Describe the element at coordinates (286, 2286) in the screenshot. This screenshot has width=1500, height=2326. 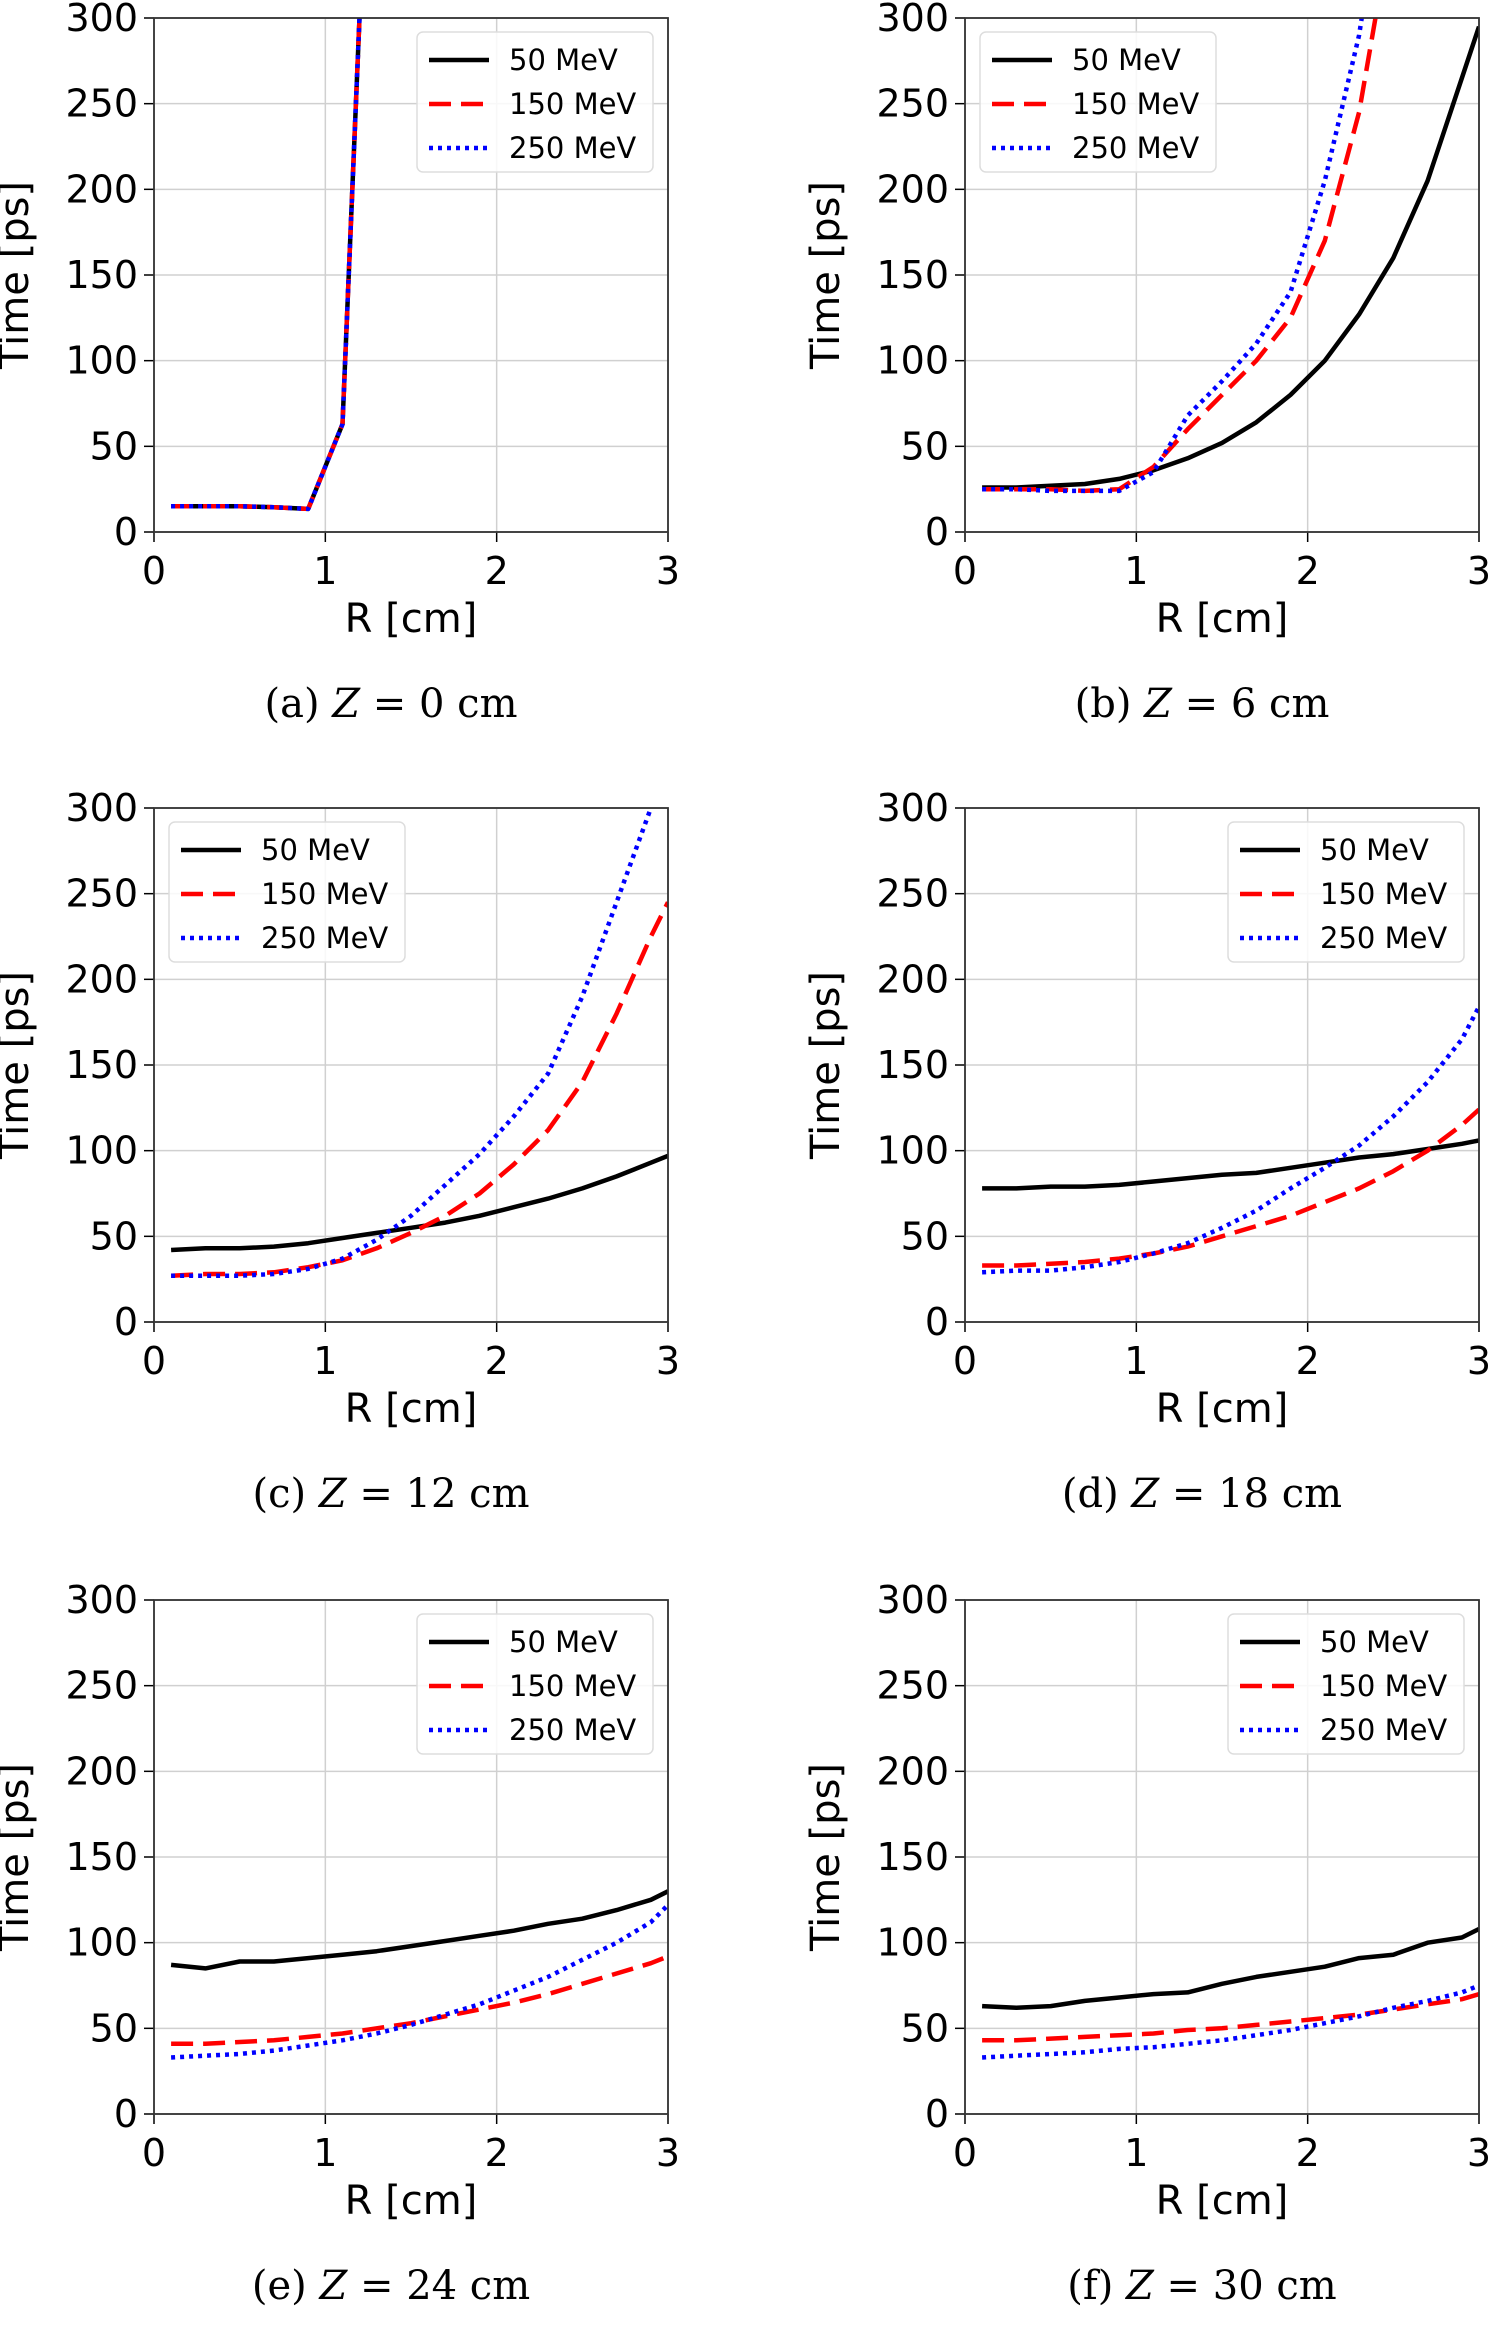
I see `caption-label: (e)` at that location.